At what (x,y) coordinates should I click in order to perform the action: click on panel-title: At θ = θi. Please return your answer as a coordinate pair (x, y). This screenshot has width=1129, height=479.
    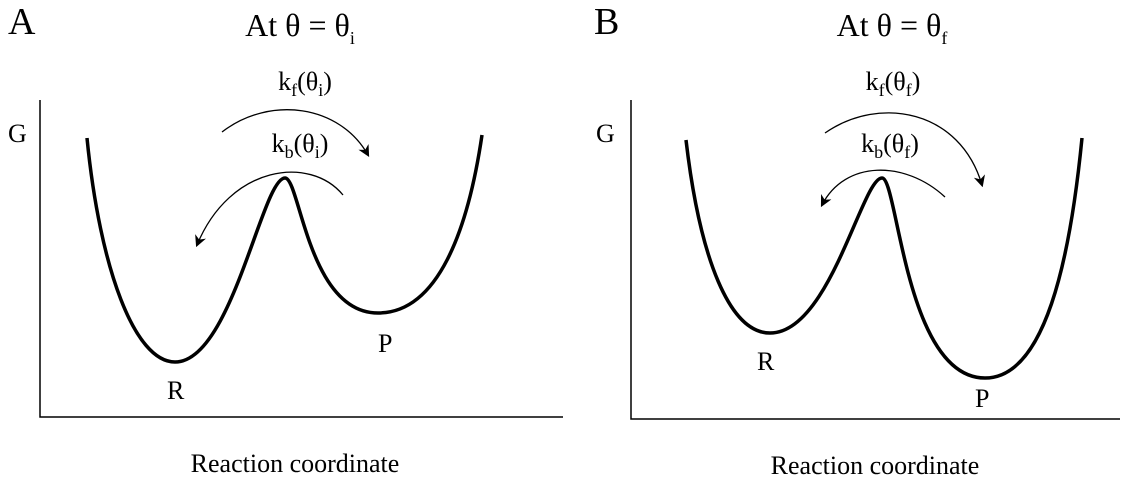
    Looking at the image, I should click on (300, 27).